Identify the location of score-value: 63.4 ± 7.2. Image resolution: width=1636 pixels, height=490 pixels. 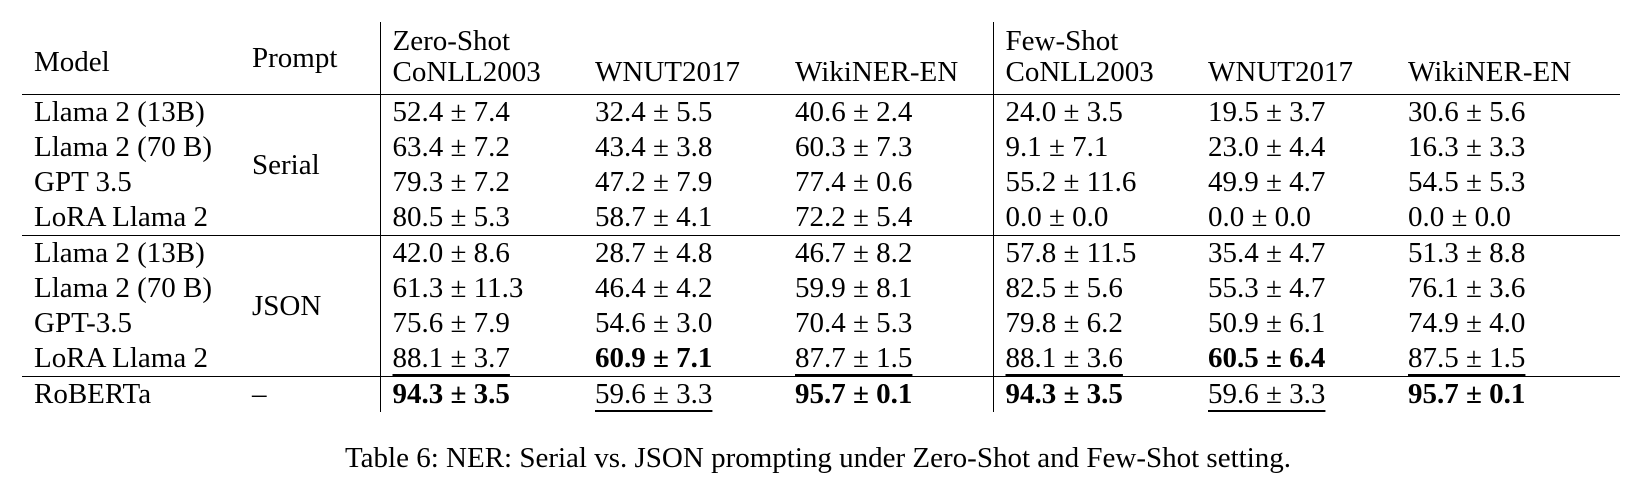
(451, 147).